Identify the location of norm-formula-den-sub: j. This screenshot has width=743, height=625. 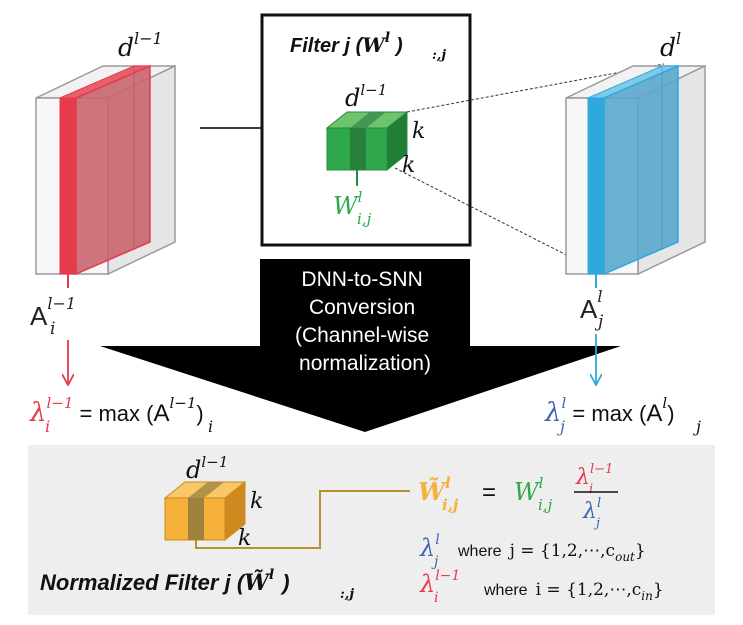
(596, 523).